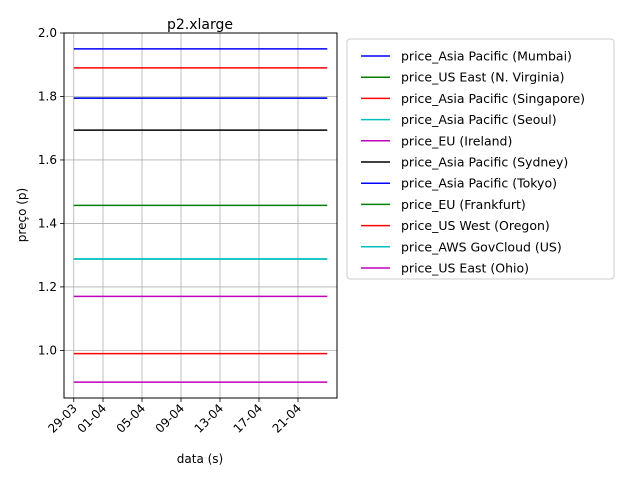 The height and width of the screenshot is (480, 640). Describe the element at coordinates (486, 56) in the screenshot. I see `legend-label: price_Asia Pacific (Mumbai)` at that location.